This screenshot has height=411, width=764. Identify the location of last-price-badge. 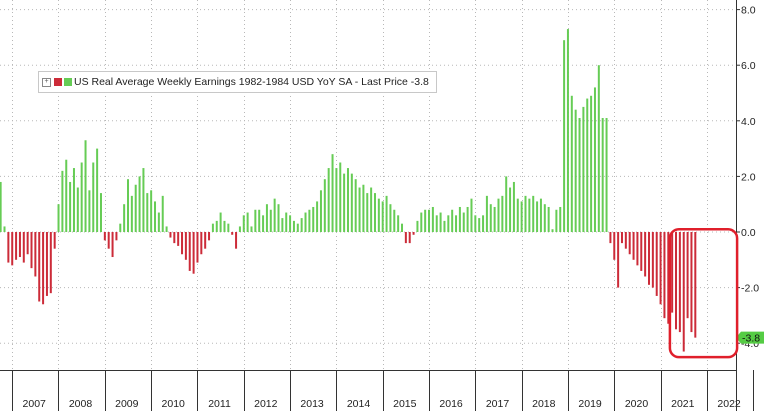
(750, 337).